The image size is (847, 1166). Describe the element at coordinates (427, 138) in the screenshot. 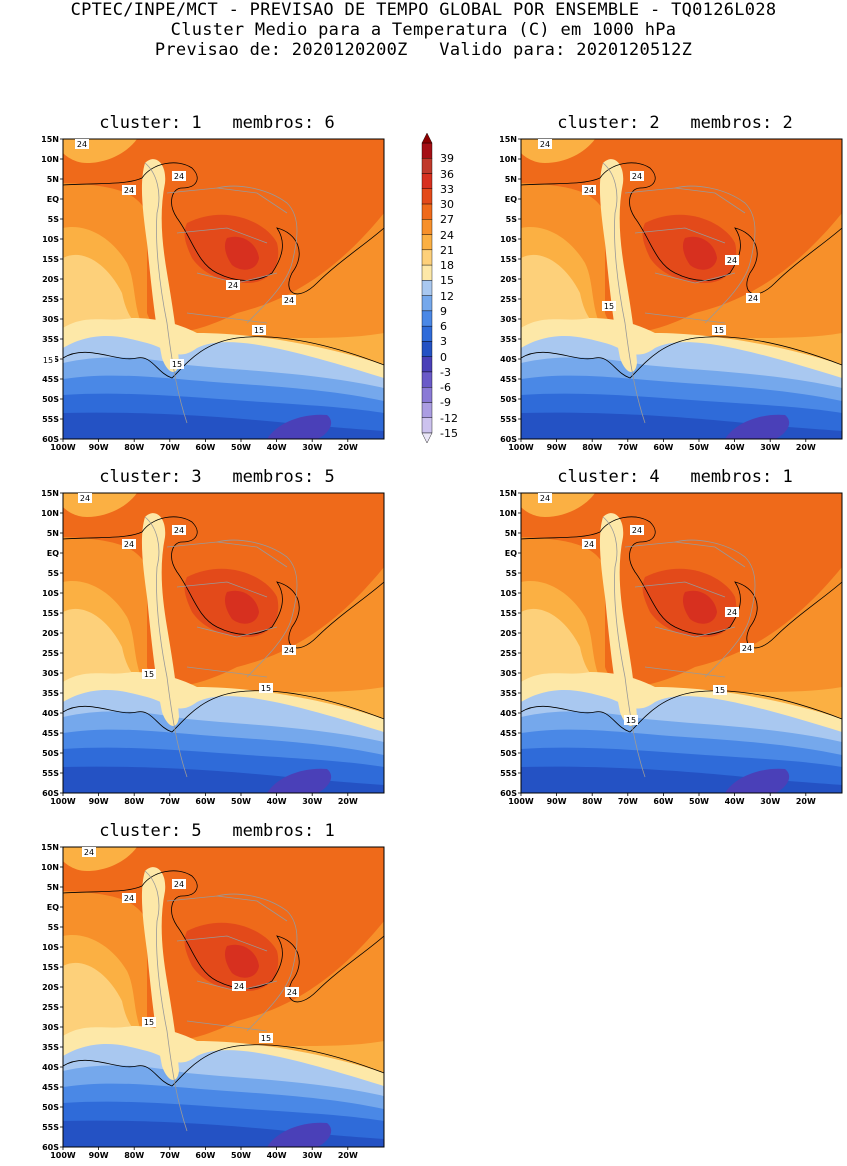

I see `colorbar-max-arrow` at that location.